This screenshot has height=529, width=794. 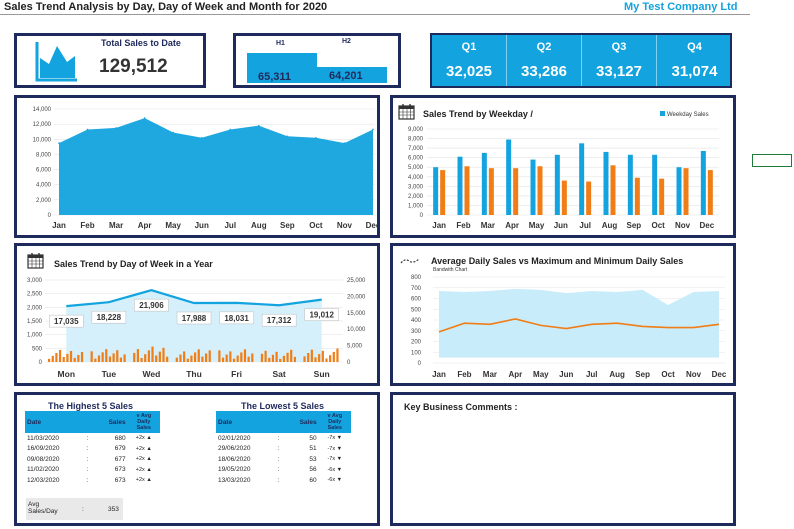 What do you see at coordinates (416, 289) in the screenshot?
I see `y-tick-label: 700` at bounding box center [416, 289].